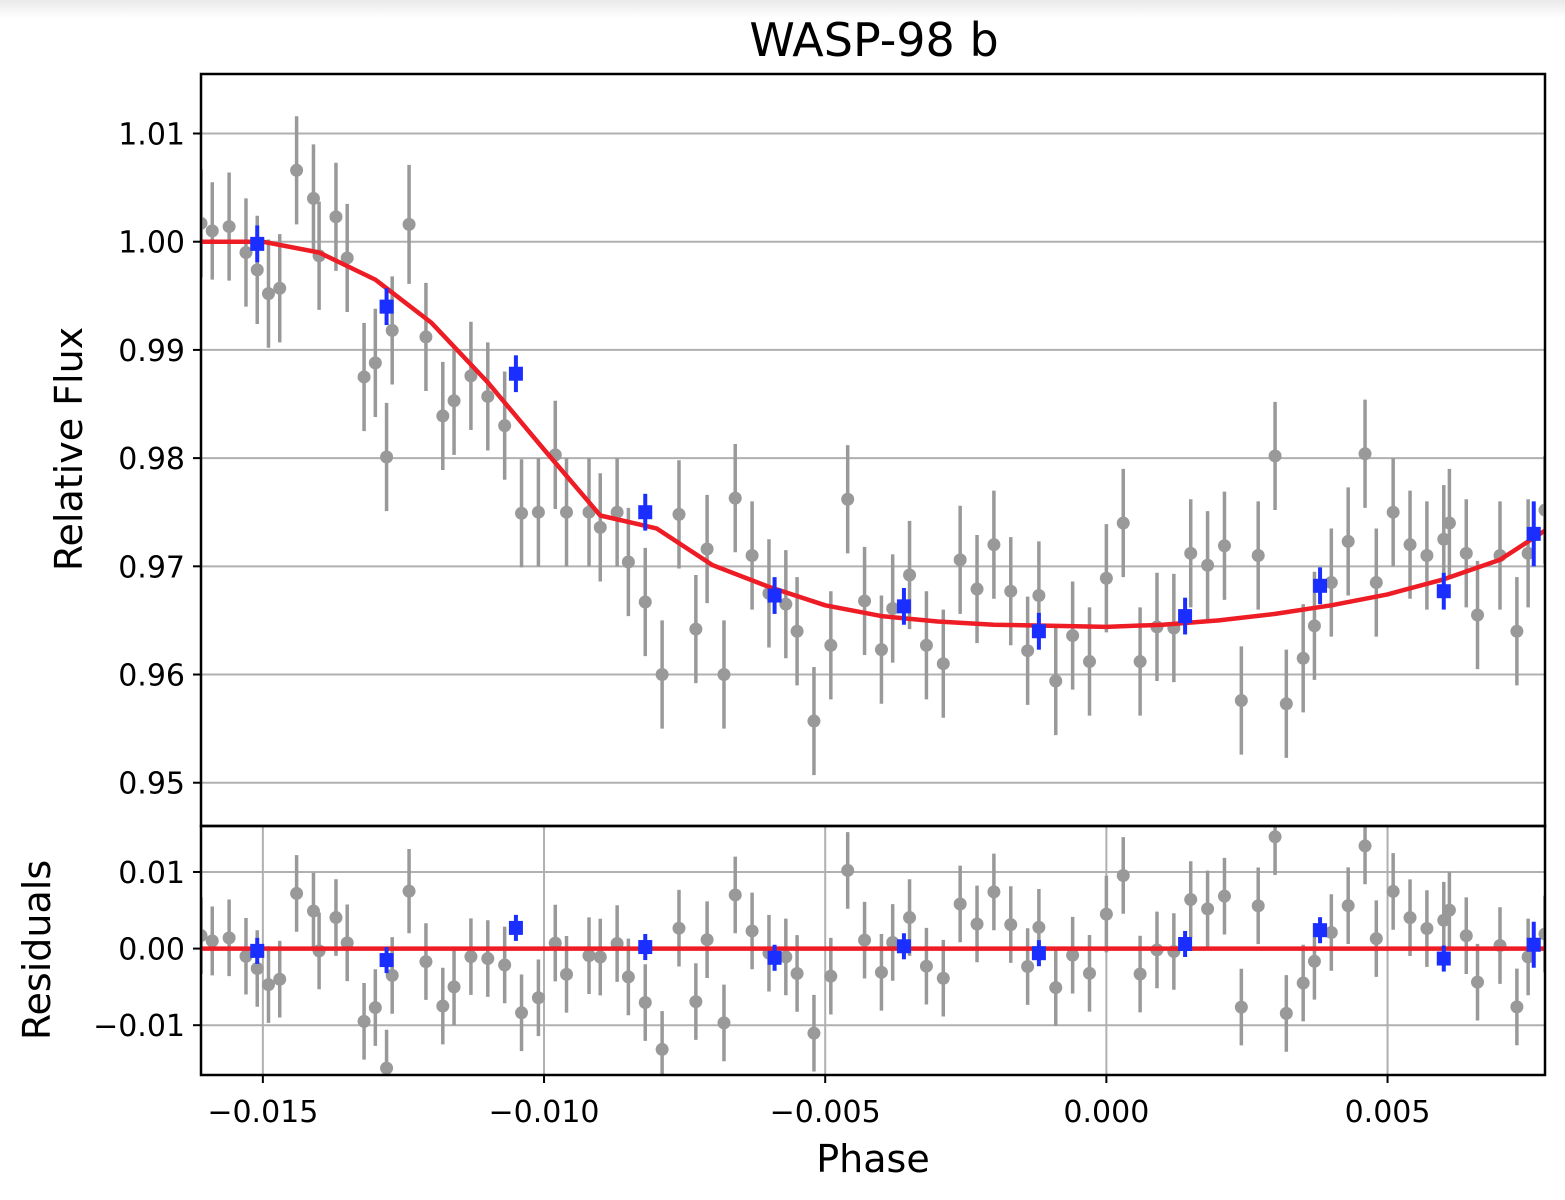 The width and height of the screenshot is (1565, 1200). Describe the element at coordinates (69, 449) in the screenshot. I see `flux-y-axis-title: Relative Flux` at that location.